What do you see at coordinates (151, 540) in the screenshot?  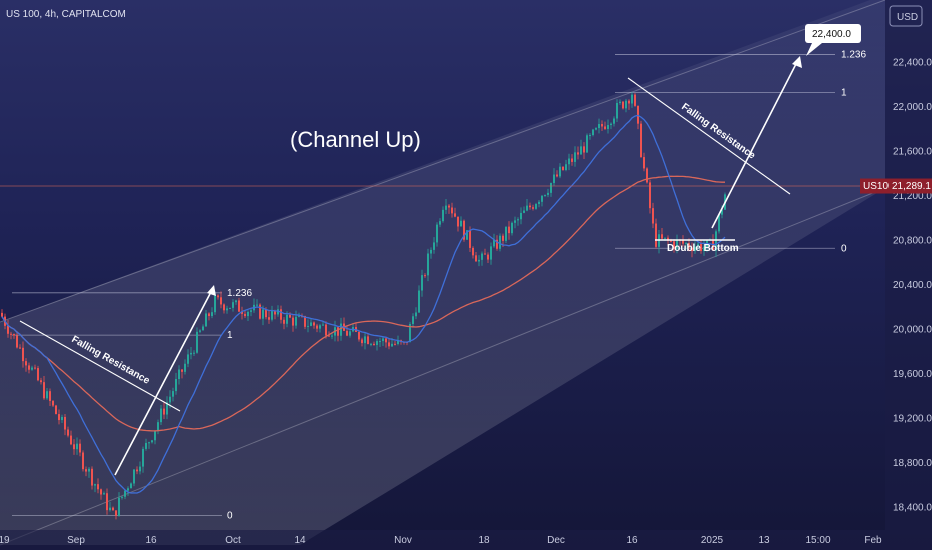 I see `x-tick-label: 16` at bounding box center [151, 540].